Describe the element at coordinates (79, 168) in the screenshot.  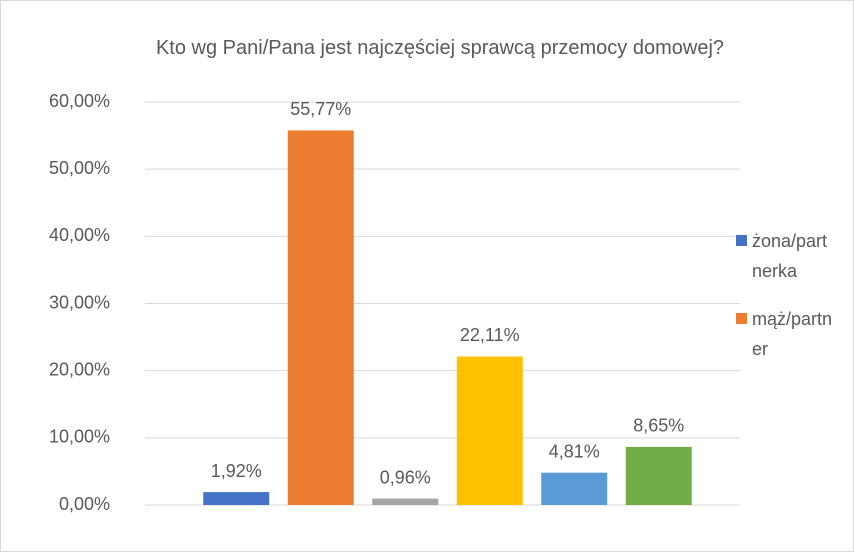
I see `y-tick-label: 50,00%` at that location.